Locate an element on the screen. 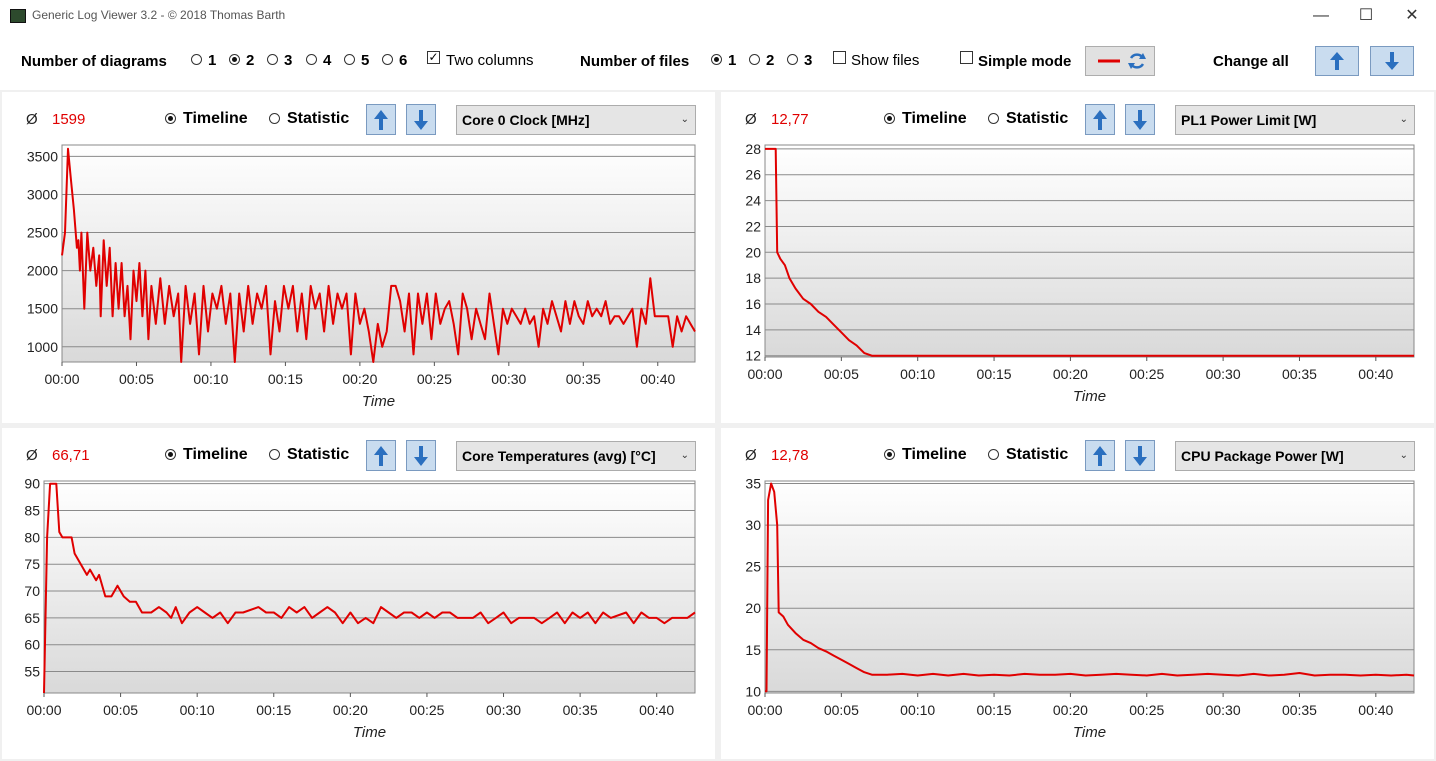 Image resolution: width=1436 pixels, height=761 pixels. diagrams-option-3: 3 is located at coordinates (288, 60).